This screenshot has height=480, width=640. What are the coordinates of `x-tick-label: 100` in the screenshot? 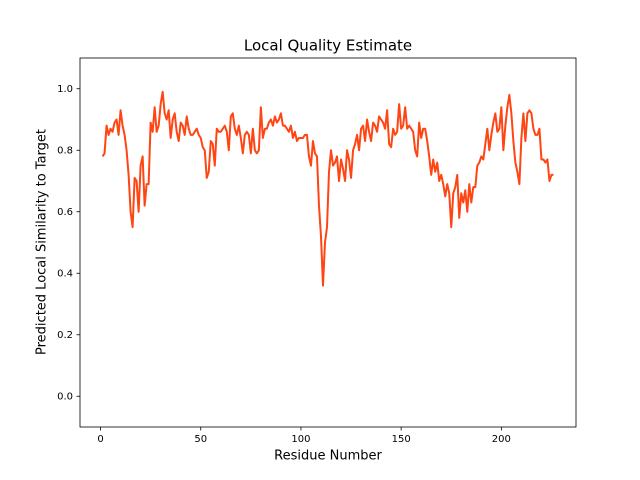 It's located at (300, 439).